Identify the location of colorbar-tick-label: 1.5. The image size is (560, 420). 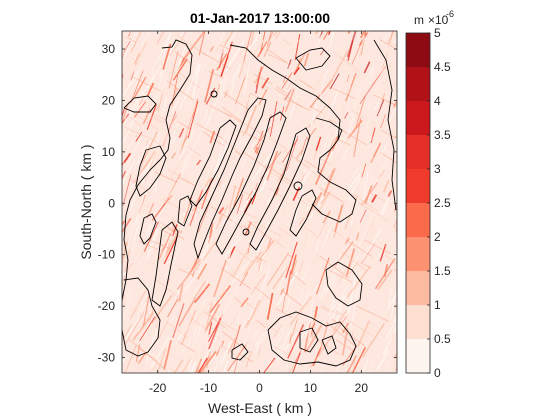
(442, 271).